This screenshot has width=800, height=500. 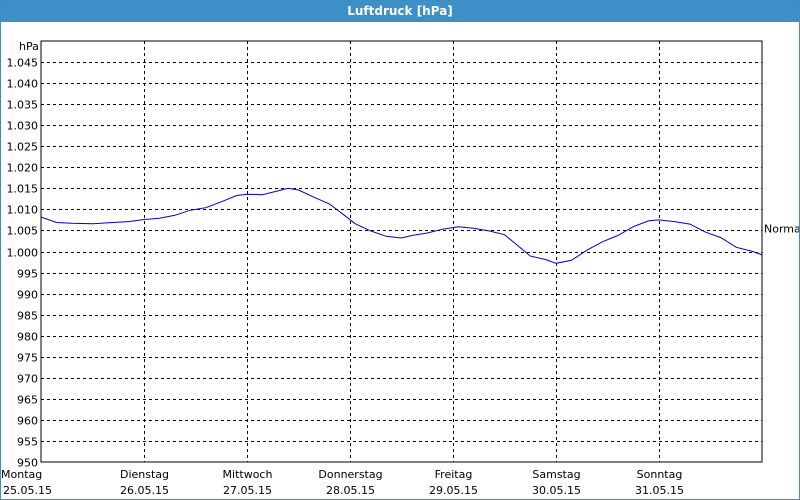 What do you see at coordinates (23, 63) in the screenshot?
I see `y-tick-label: 1.045` at bounding box center [23, 63].